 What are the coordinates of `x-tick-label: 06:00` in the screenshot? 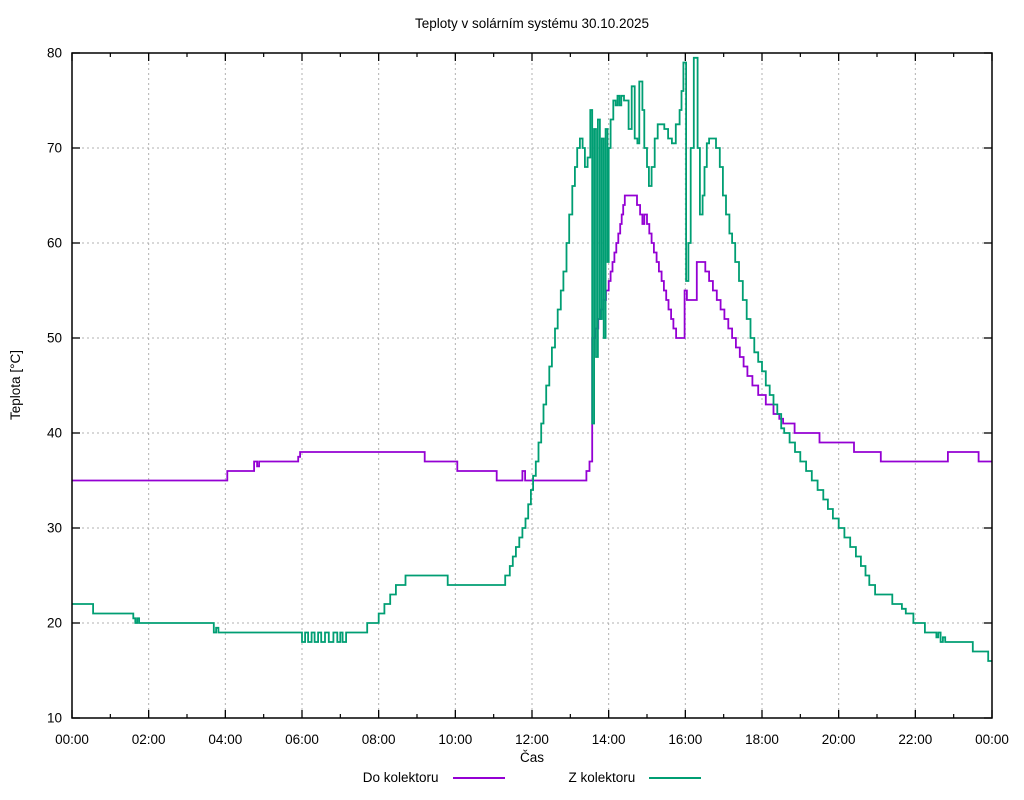 It's located at (302, 739).